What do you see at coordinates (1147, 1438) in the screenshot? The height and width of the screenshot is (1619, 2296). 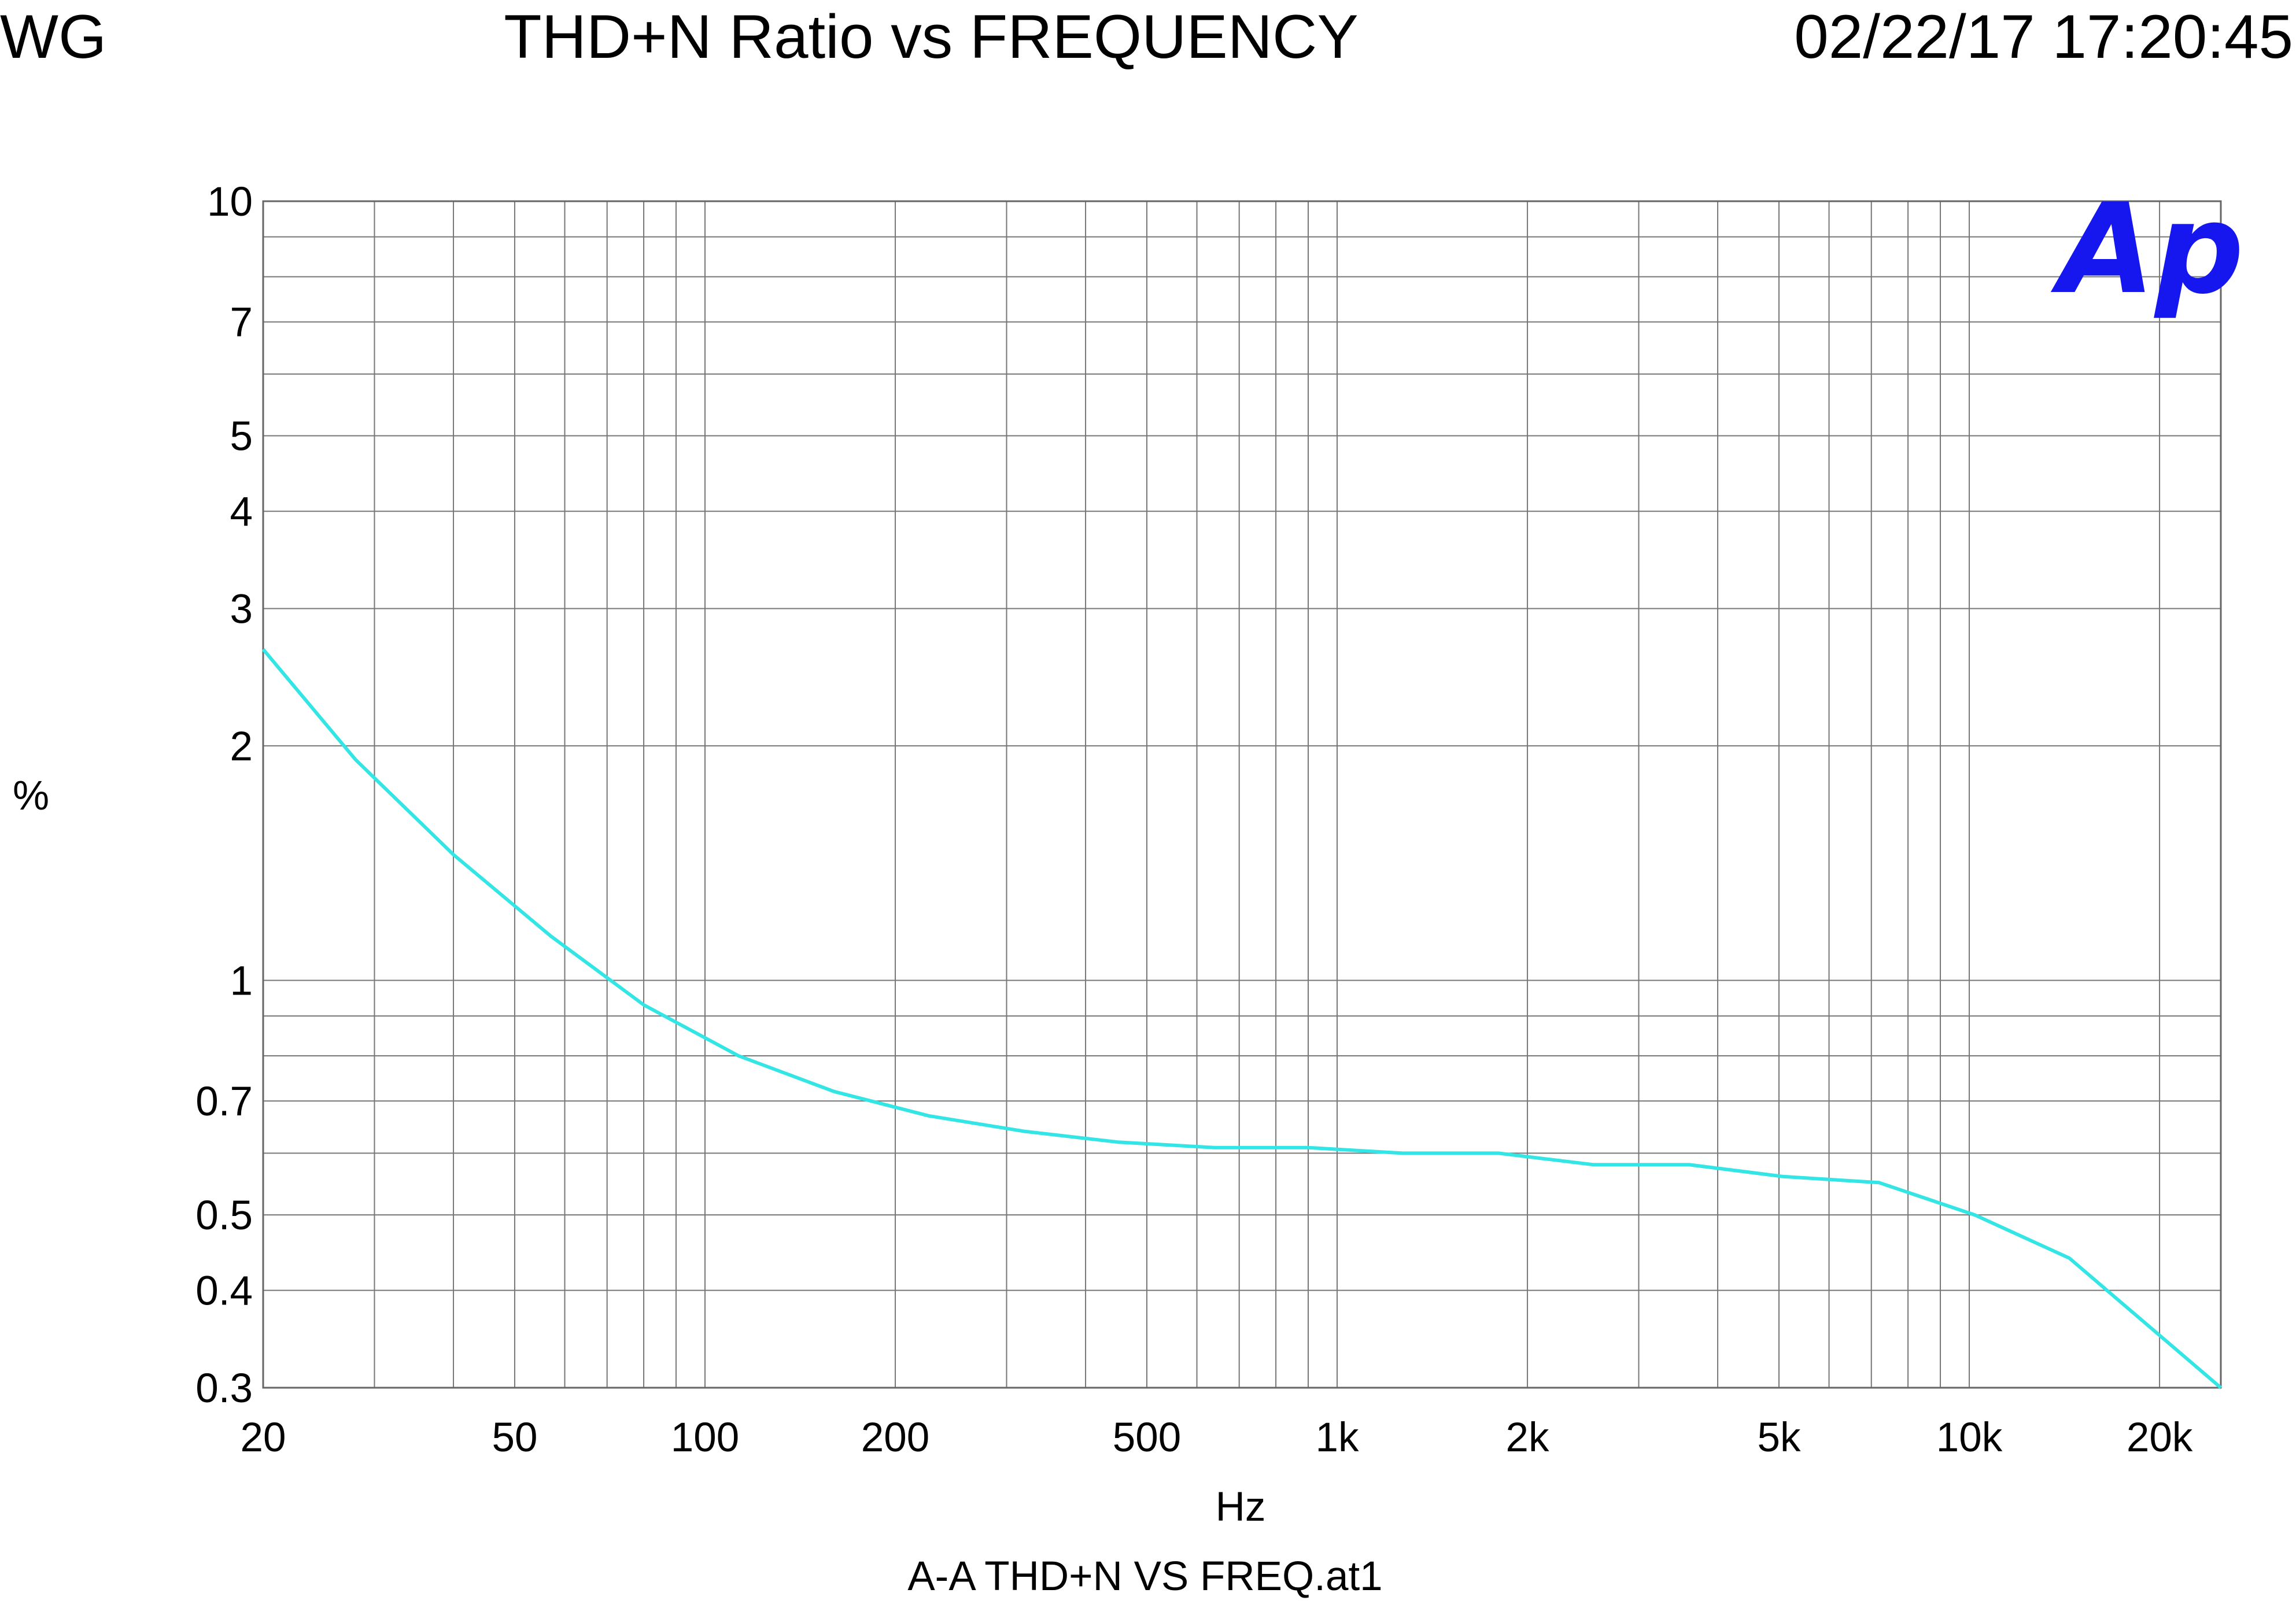 I see `x-tick-label: 500` at bounding box center [1147, 1438].